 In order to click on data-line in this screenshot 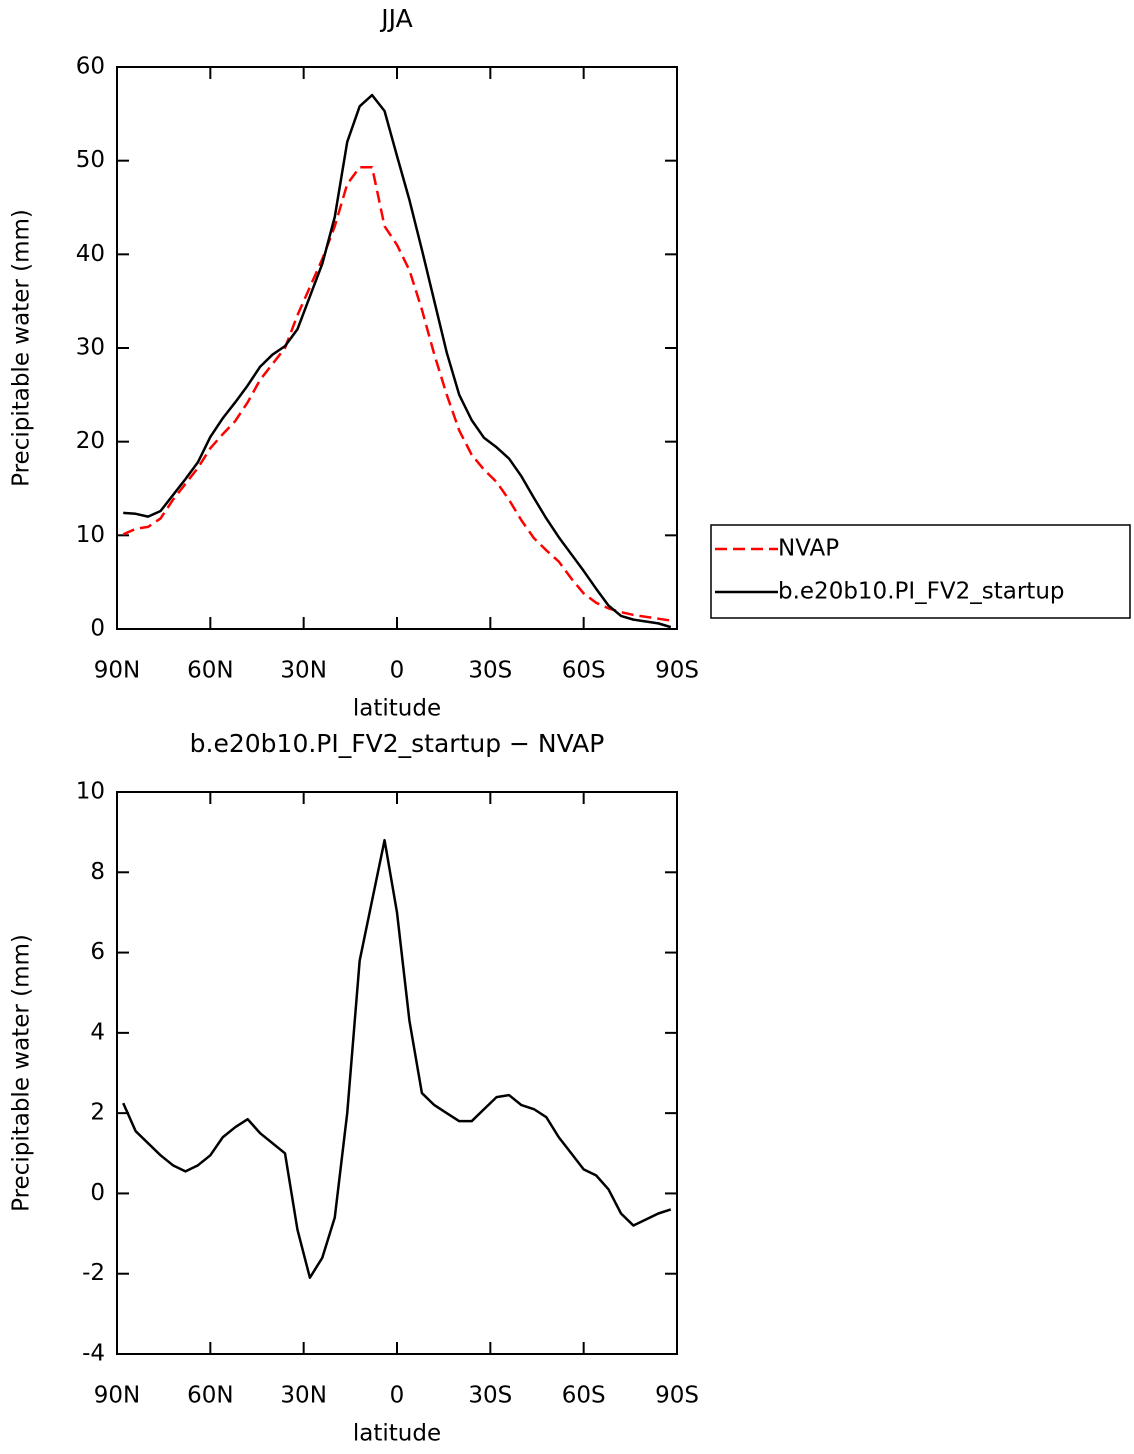, I will do `click(397, 1058)`.